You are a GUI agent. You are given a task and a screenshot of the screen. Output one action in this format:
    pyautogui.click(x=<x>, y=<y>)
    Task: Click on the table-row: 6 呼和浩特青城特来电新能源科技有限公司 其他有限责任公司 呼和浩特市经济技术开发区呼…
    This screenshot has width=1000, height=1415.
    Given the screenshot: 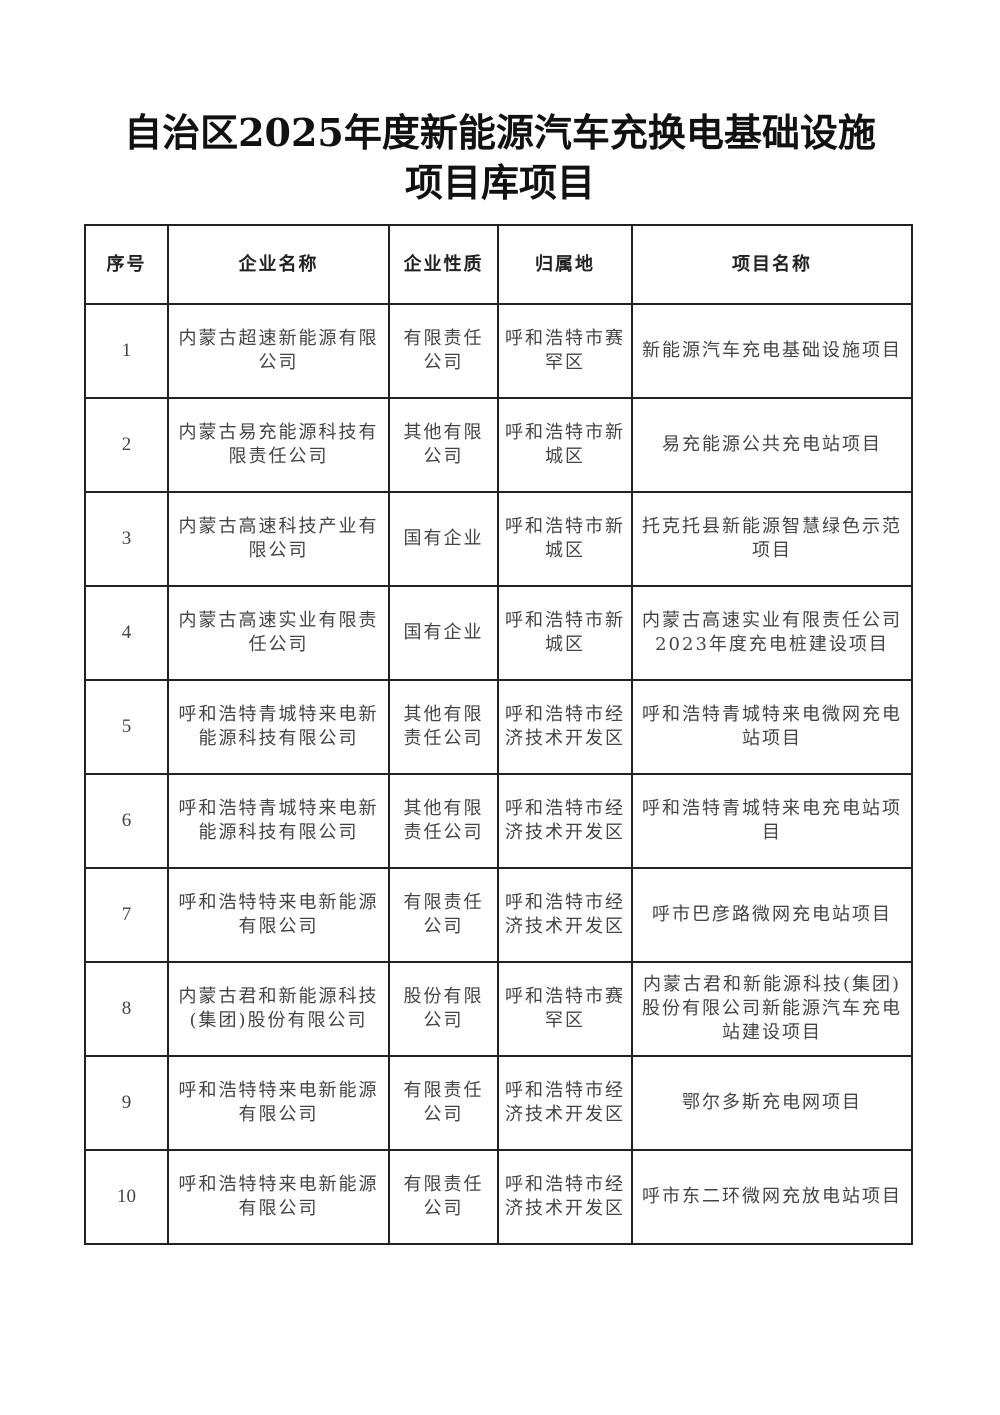 What is the action you would take?
    pyautogui.click(x=498, y=821)
    